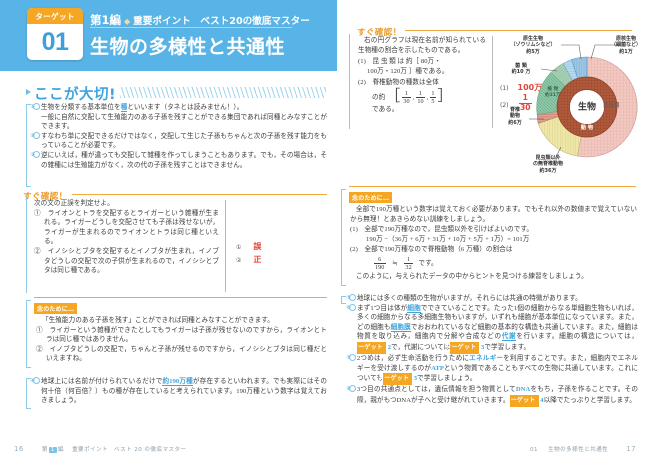 This screenshot has height=461, width=650. I want to click on right-q1-number: (1), so click(362, 62).